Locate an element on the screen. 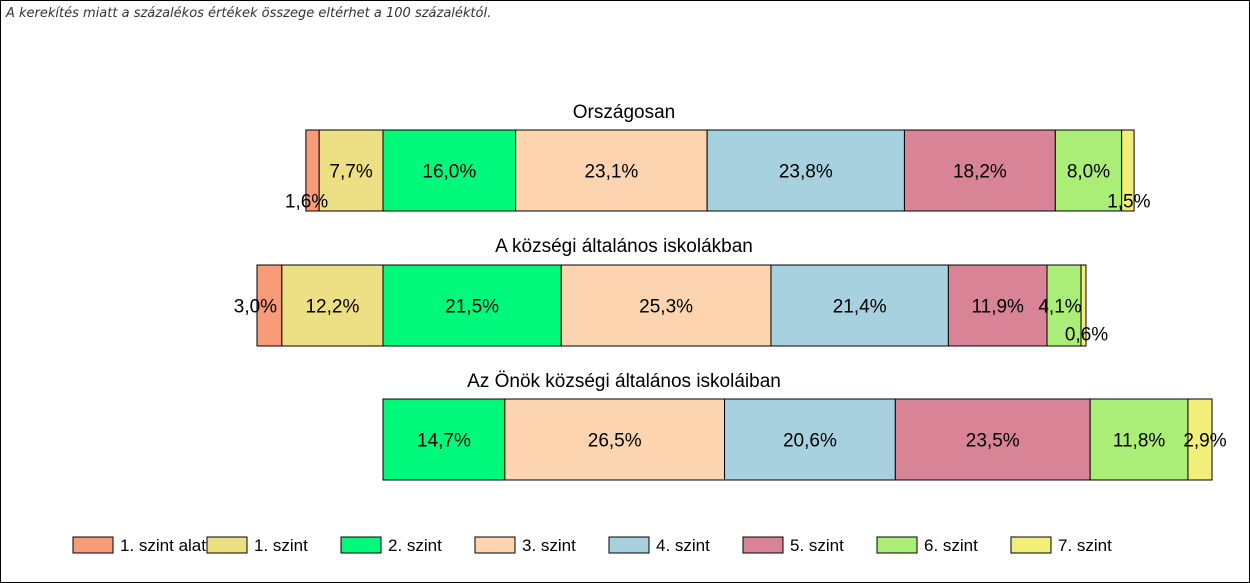 This screenshot has width=1250, height=583. data-label: 21,5% is located at coordinates (472, 307).